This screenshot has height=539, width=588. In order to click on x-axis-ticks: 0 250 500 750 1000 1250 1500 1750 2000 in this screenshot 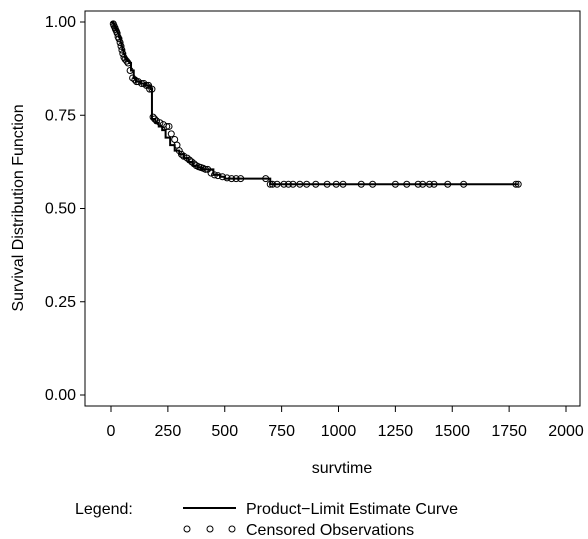, I will do `click(345, 423)`.